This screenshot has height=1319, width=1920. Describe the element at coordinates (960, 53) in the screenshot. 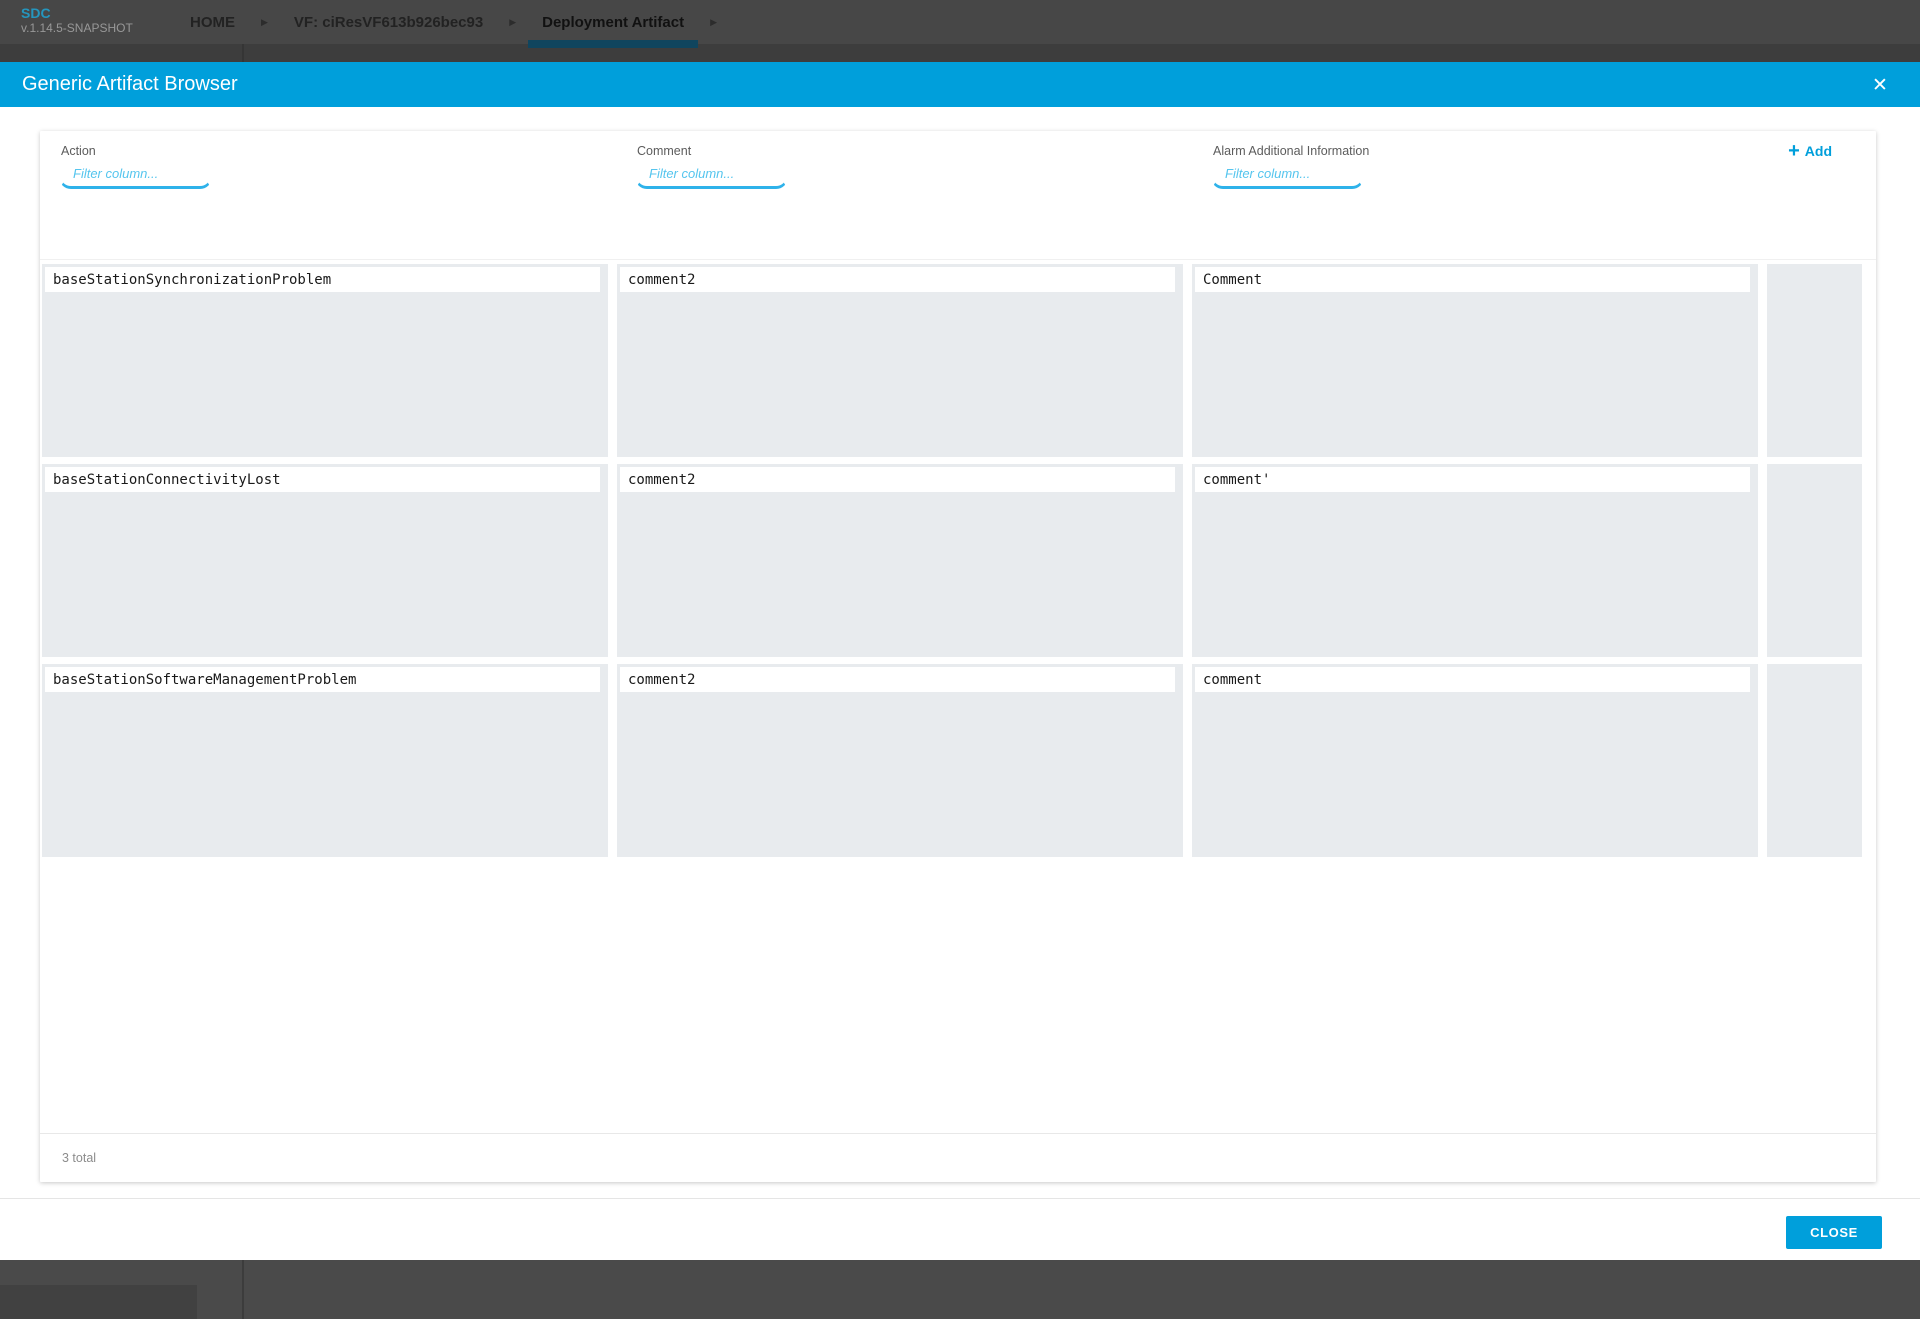

I see `page-backdrop-top` at that location.